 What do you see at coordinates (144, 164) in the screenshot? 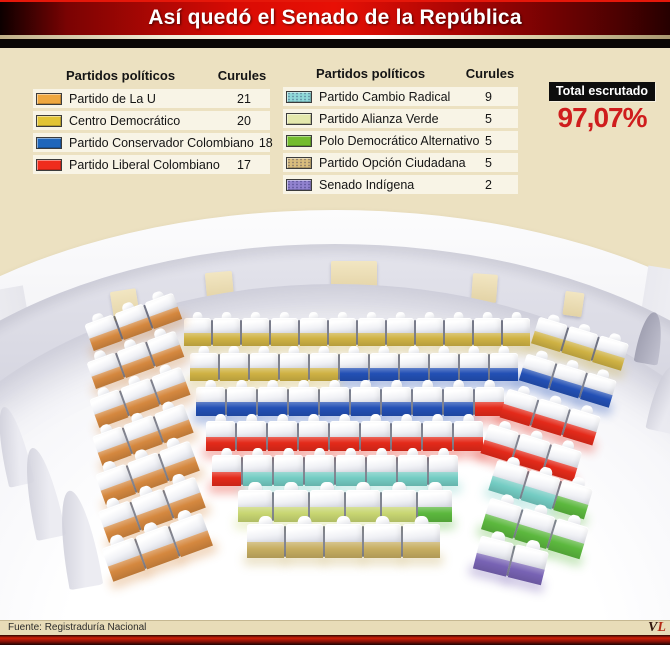
I see `party-name: Partido Liberal Colombiano` at bounding box center [144, 164].